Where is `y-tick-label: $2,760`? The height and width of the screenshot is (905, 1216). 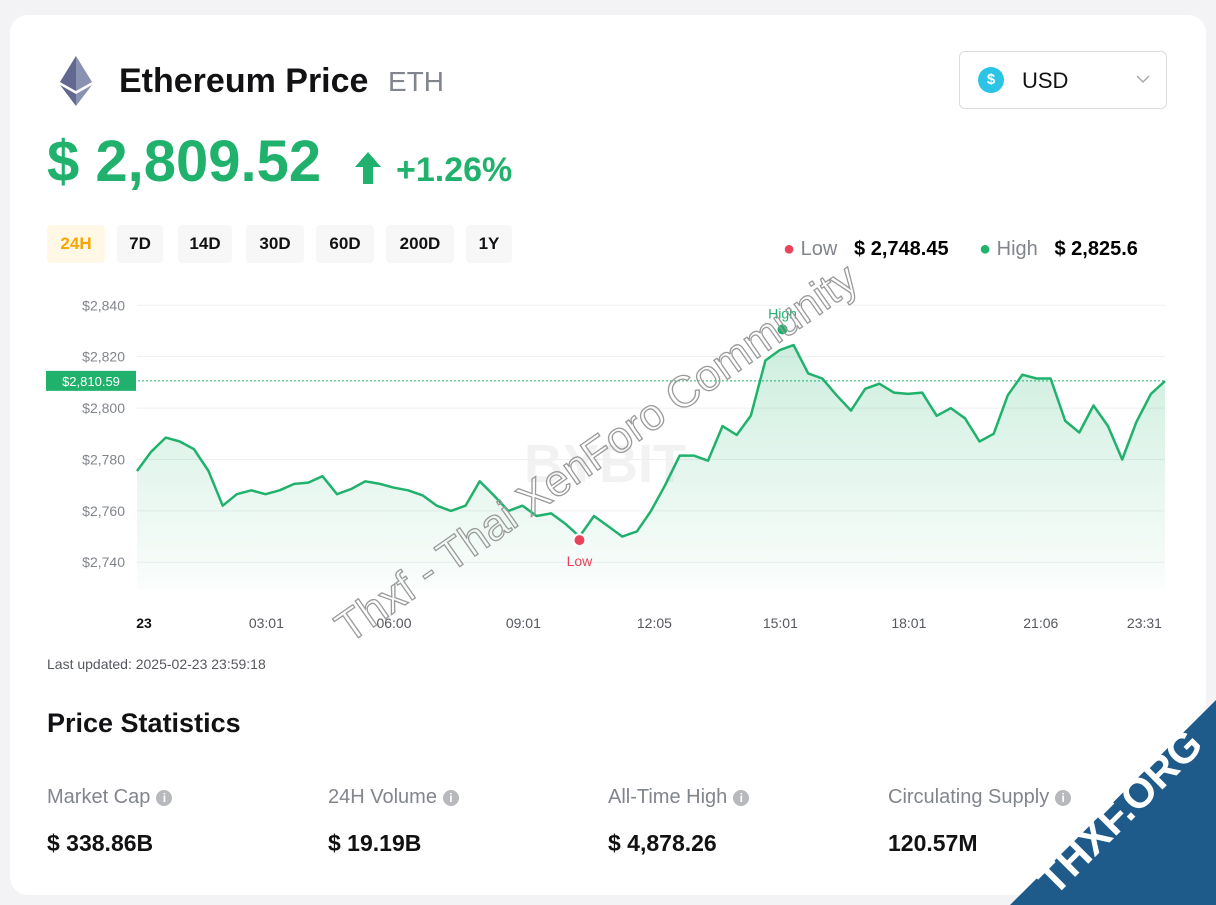 y-tick-label: $2,760 is located at coordinates (103, 511).